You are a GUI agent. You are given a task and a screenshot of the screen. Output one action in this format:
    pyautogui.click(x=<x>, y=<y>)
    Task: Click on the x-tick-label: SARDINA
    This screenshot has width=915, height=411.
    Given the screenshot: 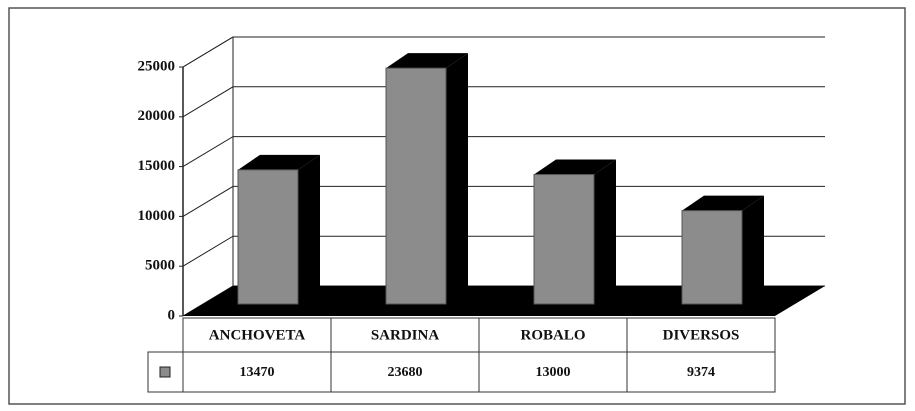 What is the action you would take?
    pyautogui.click(x=405, y=335)
    